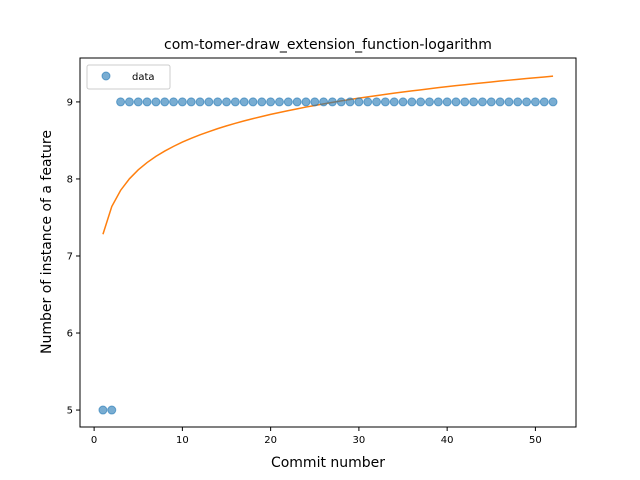  What do you see at coordinates (70, 334) in the screenshot?
I see `y-tick-label: 6` at bounding box center [70, 334].